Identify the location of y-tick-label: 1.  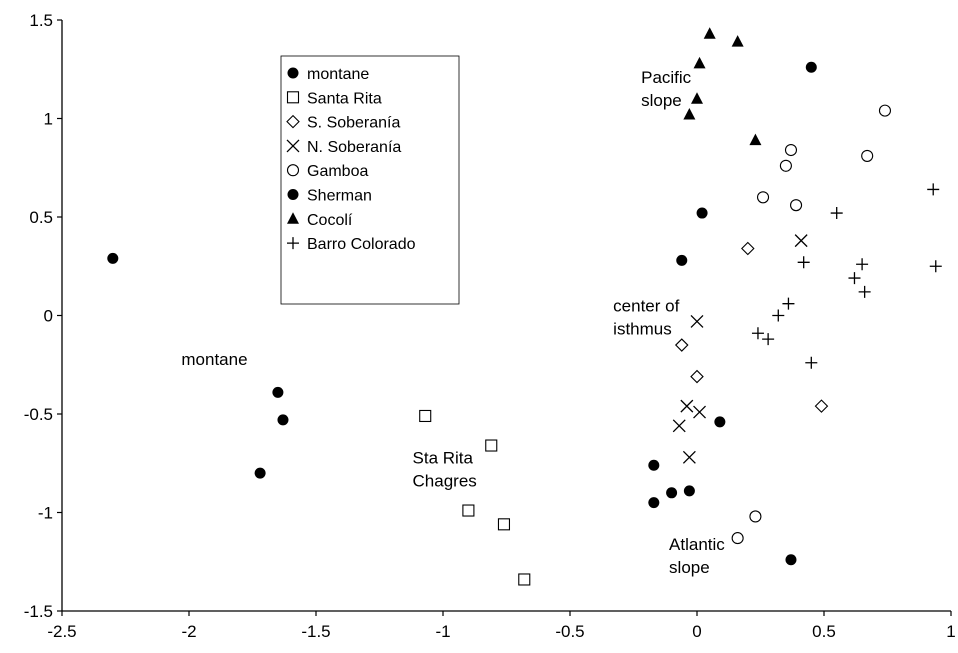
(48, 119).